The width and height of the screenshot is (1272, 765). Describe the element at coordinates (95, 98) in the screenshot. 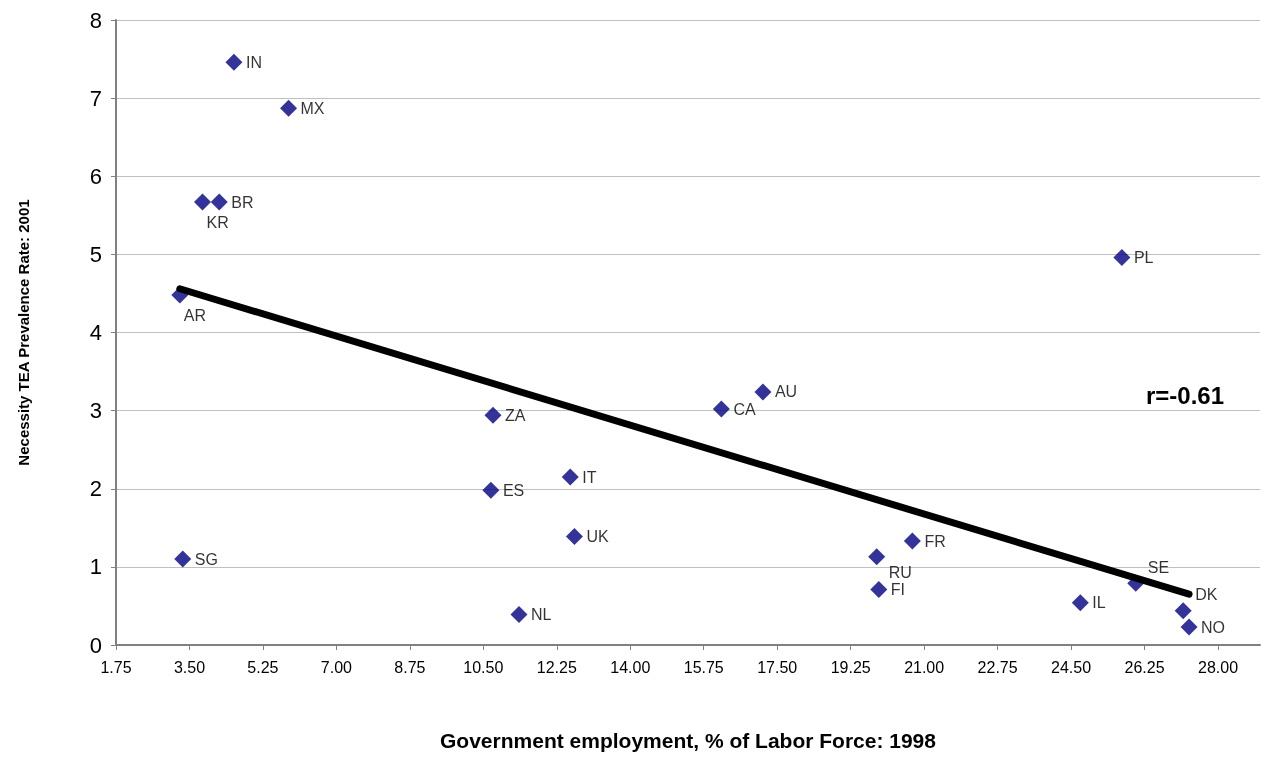

I see `y-tick-label: 7` at that location.